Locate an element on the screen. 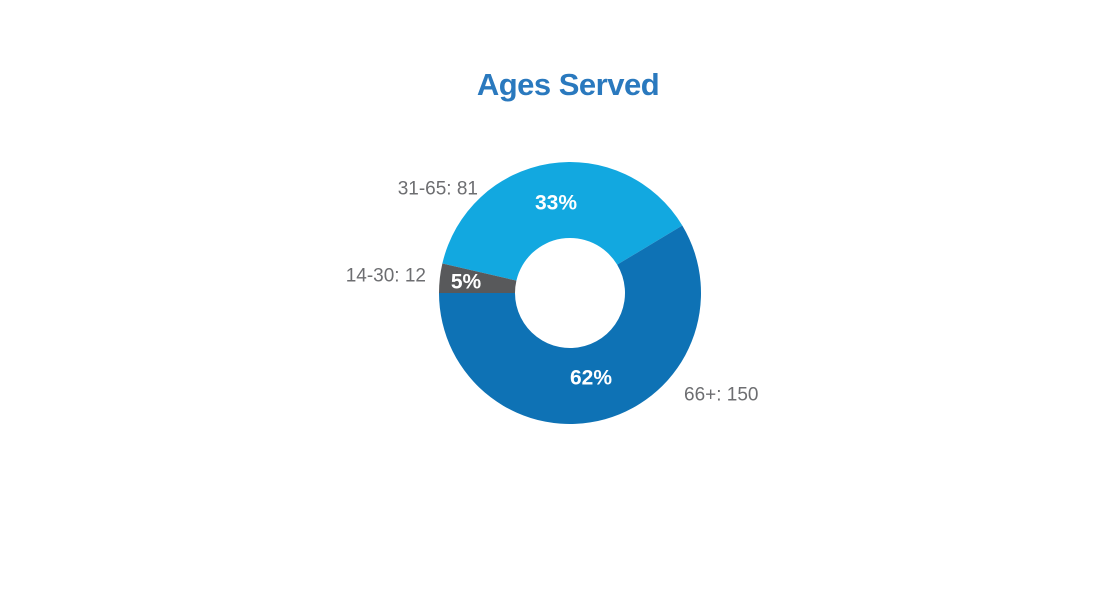 This screenshot has height=614, width=1119. callout-label-14-30: 14-30: 12 is located at coordinates (386, 276).